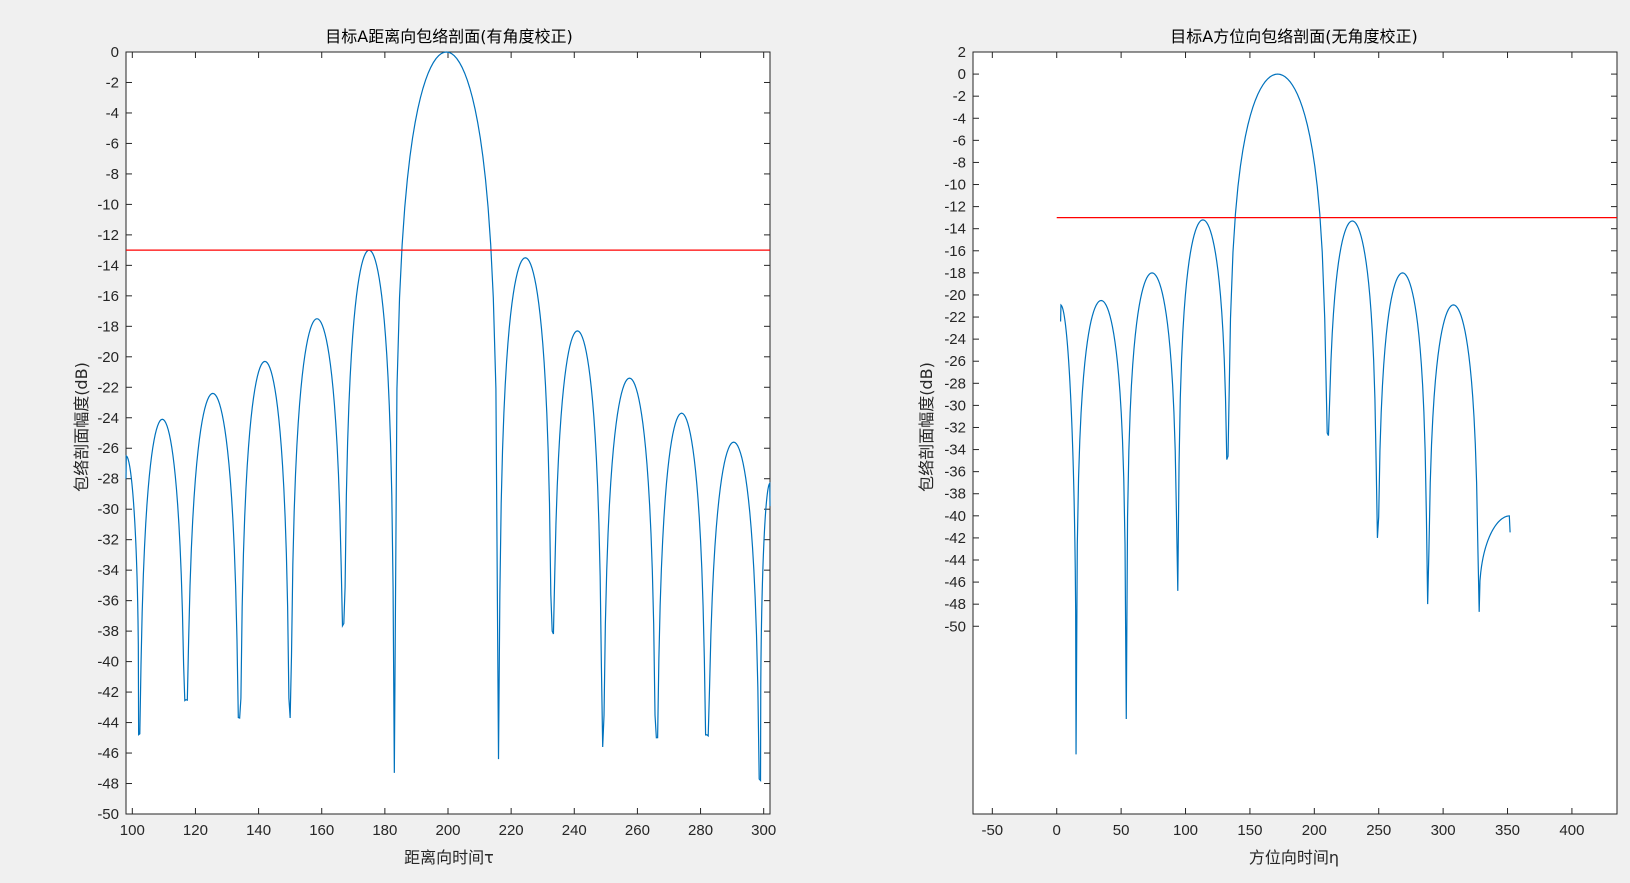  Describe the element at coordinates (108, 784) in the screenshot. I see `range-ytick-label: -48` at that location.